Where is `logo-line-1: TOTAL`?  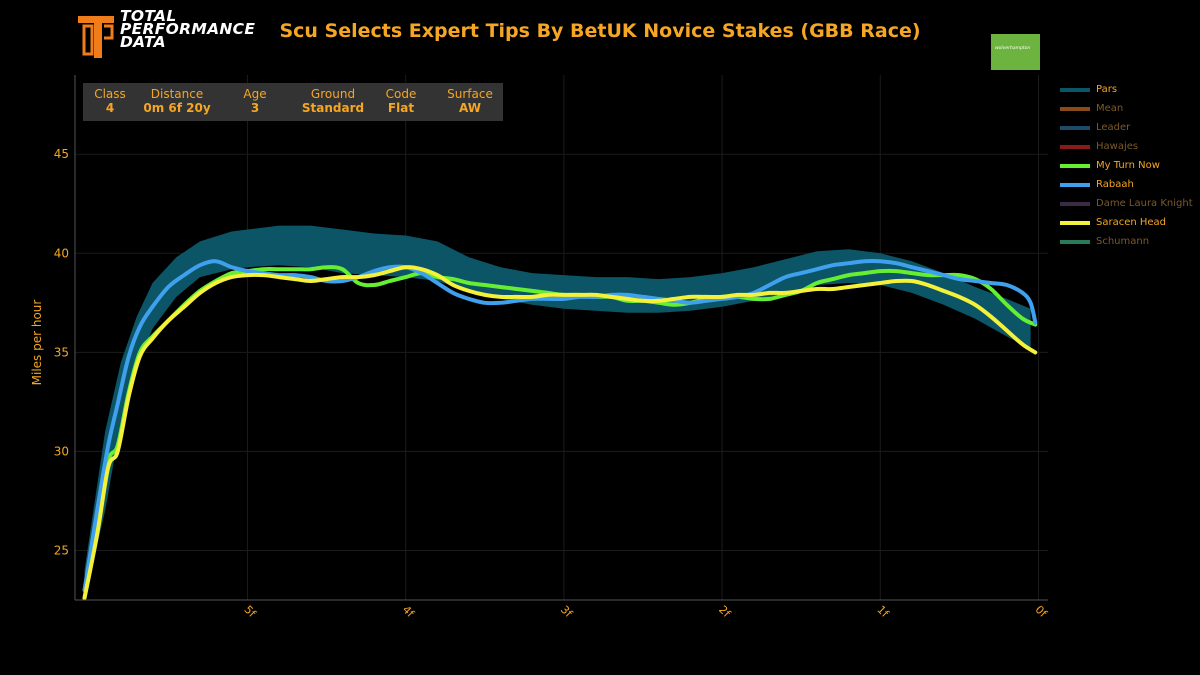 logo-line-1: TOTAL is located at coordinates (148, 16).